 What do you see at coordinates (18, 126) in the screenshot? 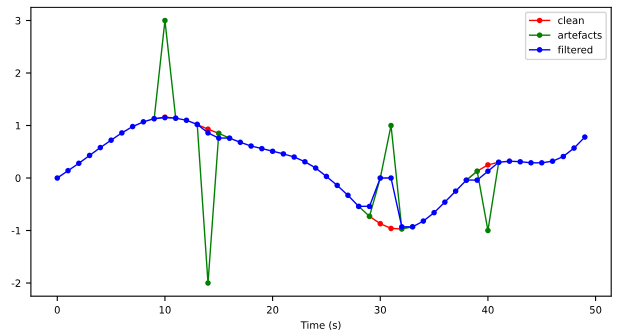
I see `y-tick-label: 1` at bounding box center [18, 126].